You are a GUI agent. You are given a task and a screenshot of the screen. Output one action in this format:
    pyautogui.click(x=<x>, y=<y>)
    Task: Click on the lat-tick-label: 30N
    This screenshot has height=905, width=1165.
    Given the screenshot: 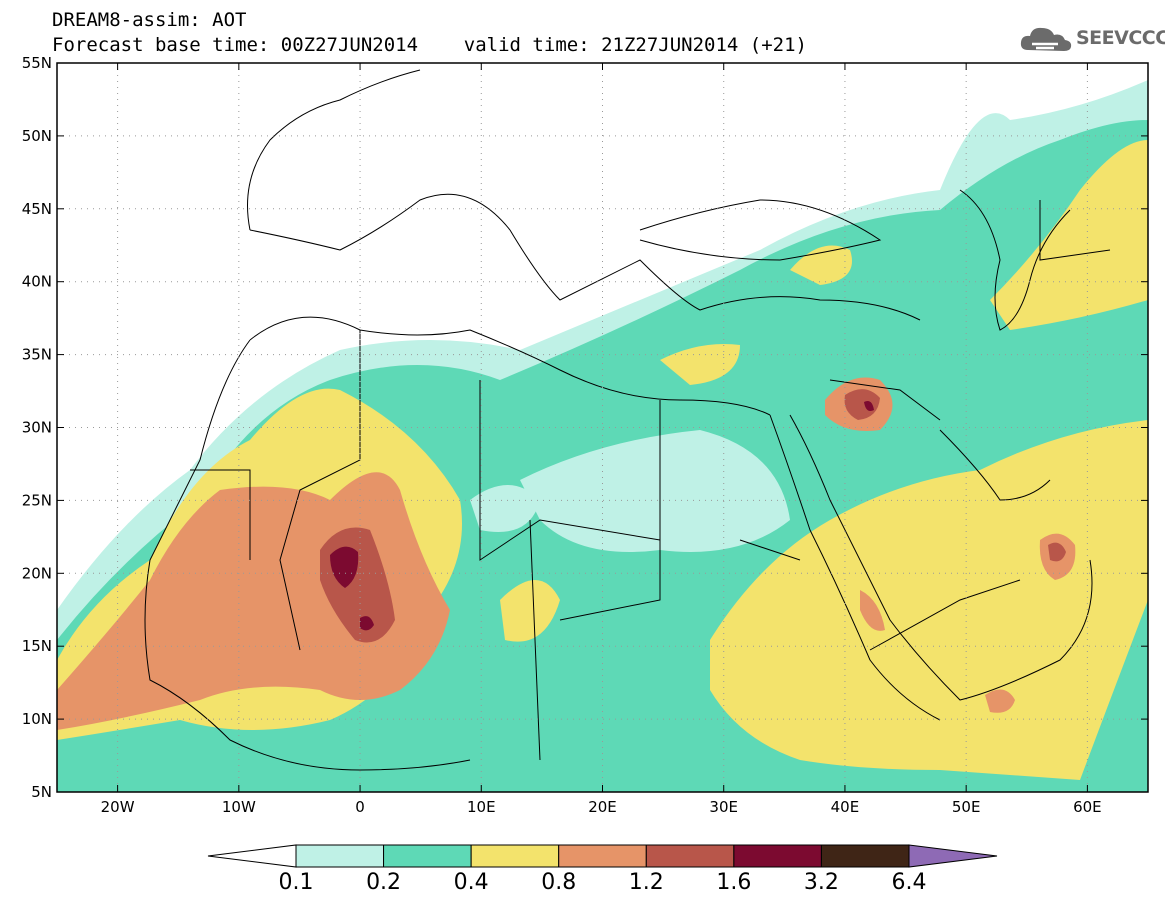 What is the action you would take?
    pyautogui.click(x=37, y=428)
    